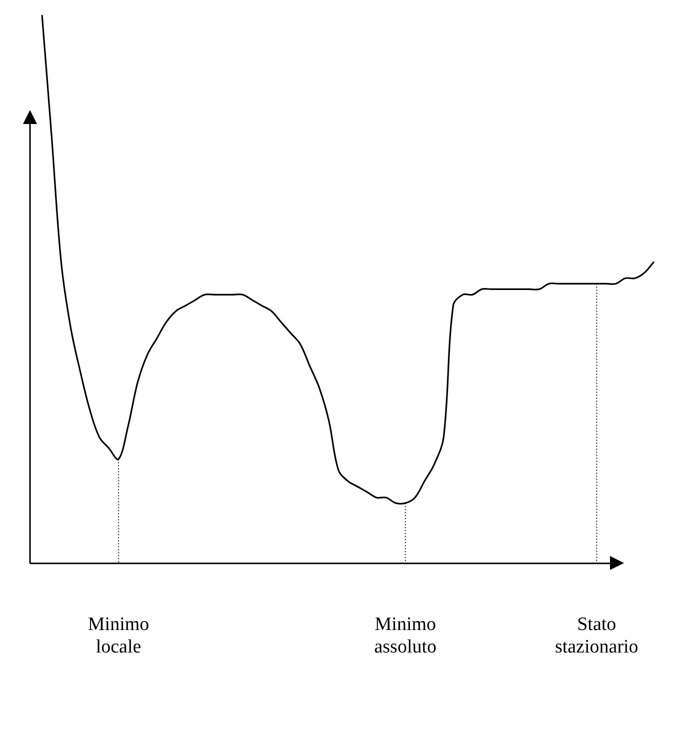 Image resolution: width=696 pixels, height=731 pixels. Describe the element at coordinates (596, 636) in the screenshot. I see `x-tick-label: Stato stazionario` at that location.